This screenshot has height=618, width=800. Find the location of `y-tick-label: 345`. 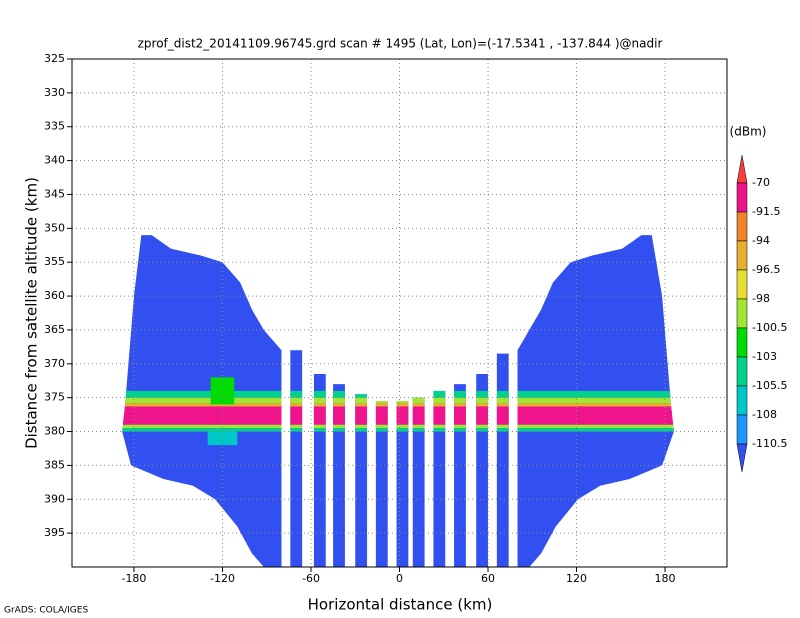

y-tick-label: 345 is located at coordinates (54, 193).